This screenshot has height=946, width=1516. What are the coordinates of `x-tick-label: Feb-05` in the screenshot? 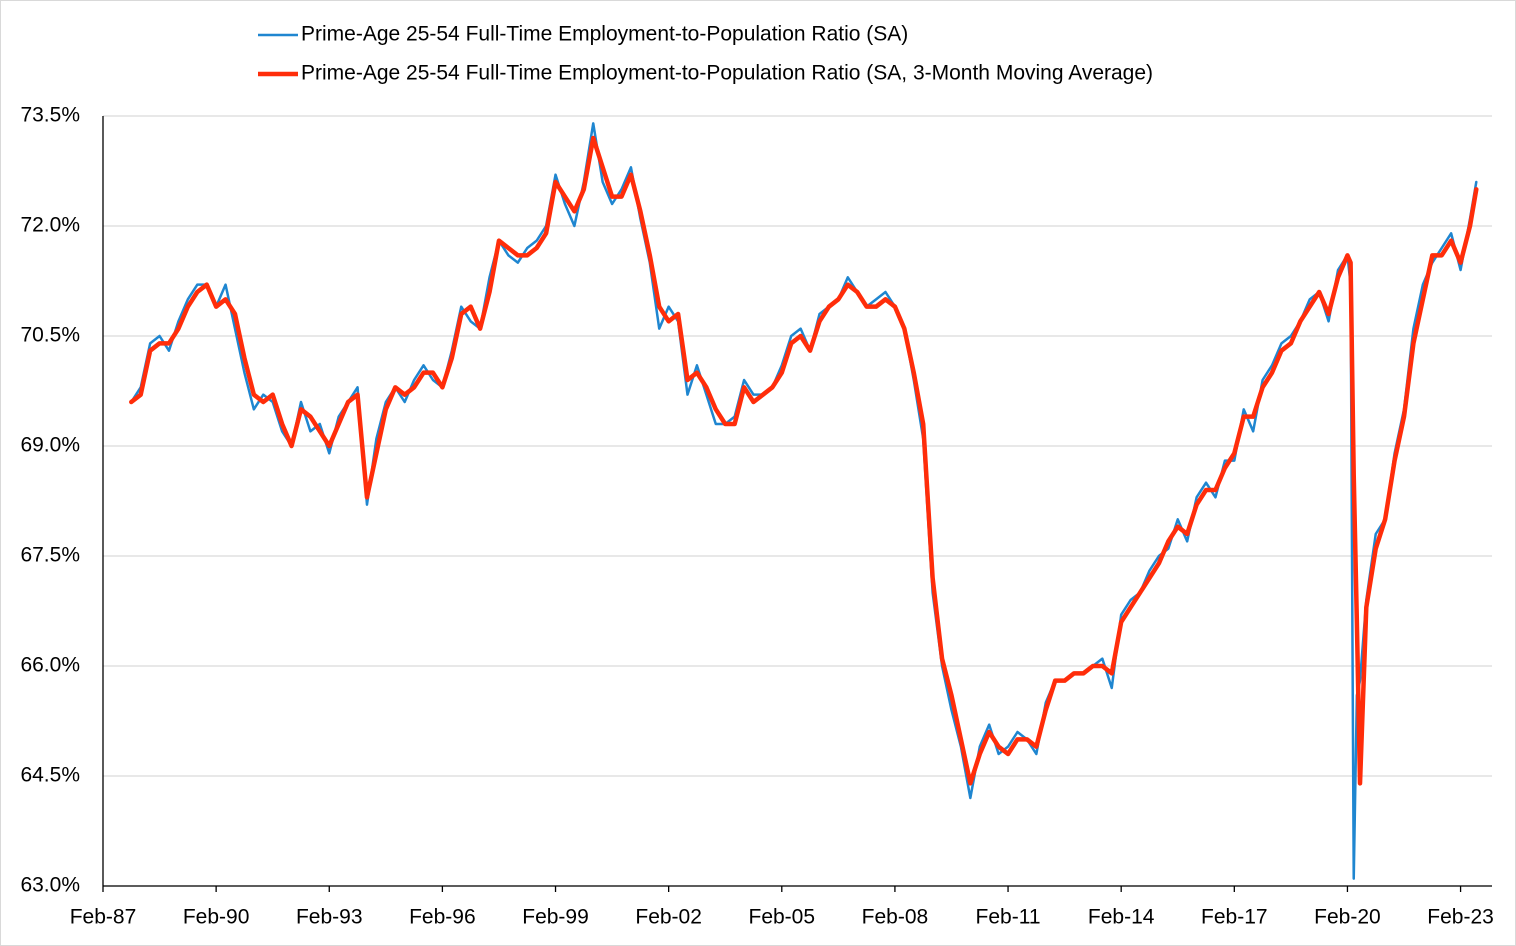 It's located at (782, 917).